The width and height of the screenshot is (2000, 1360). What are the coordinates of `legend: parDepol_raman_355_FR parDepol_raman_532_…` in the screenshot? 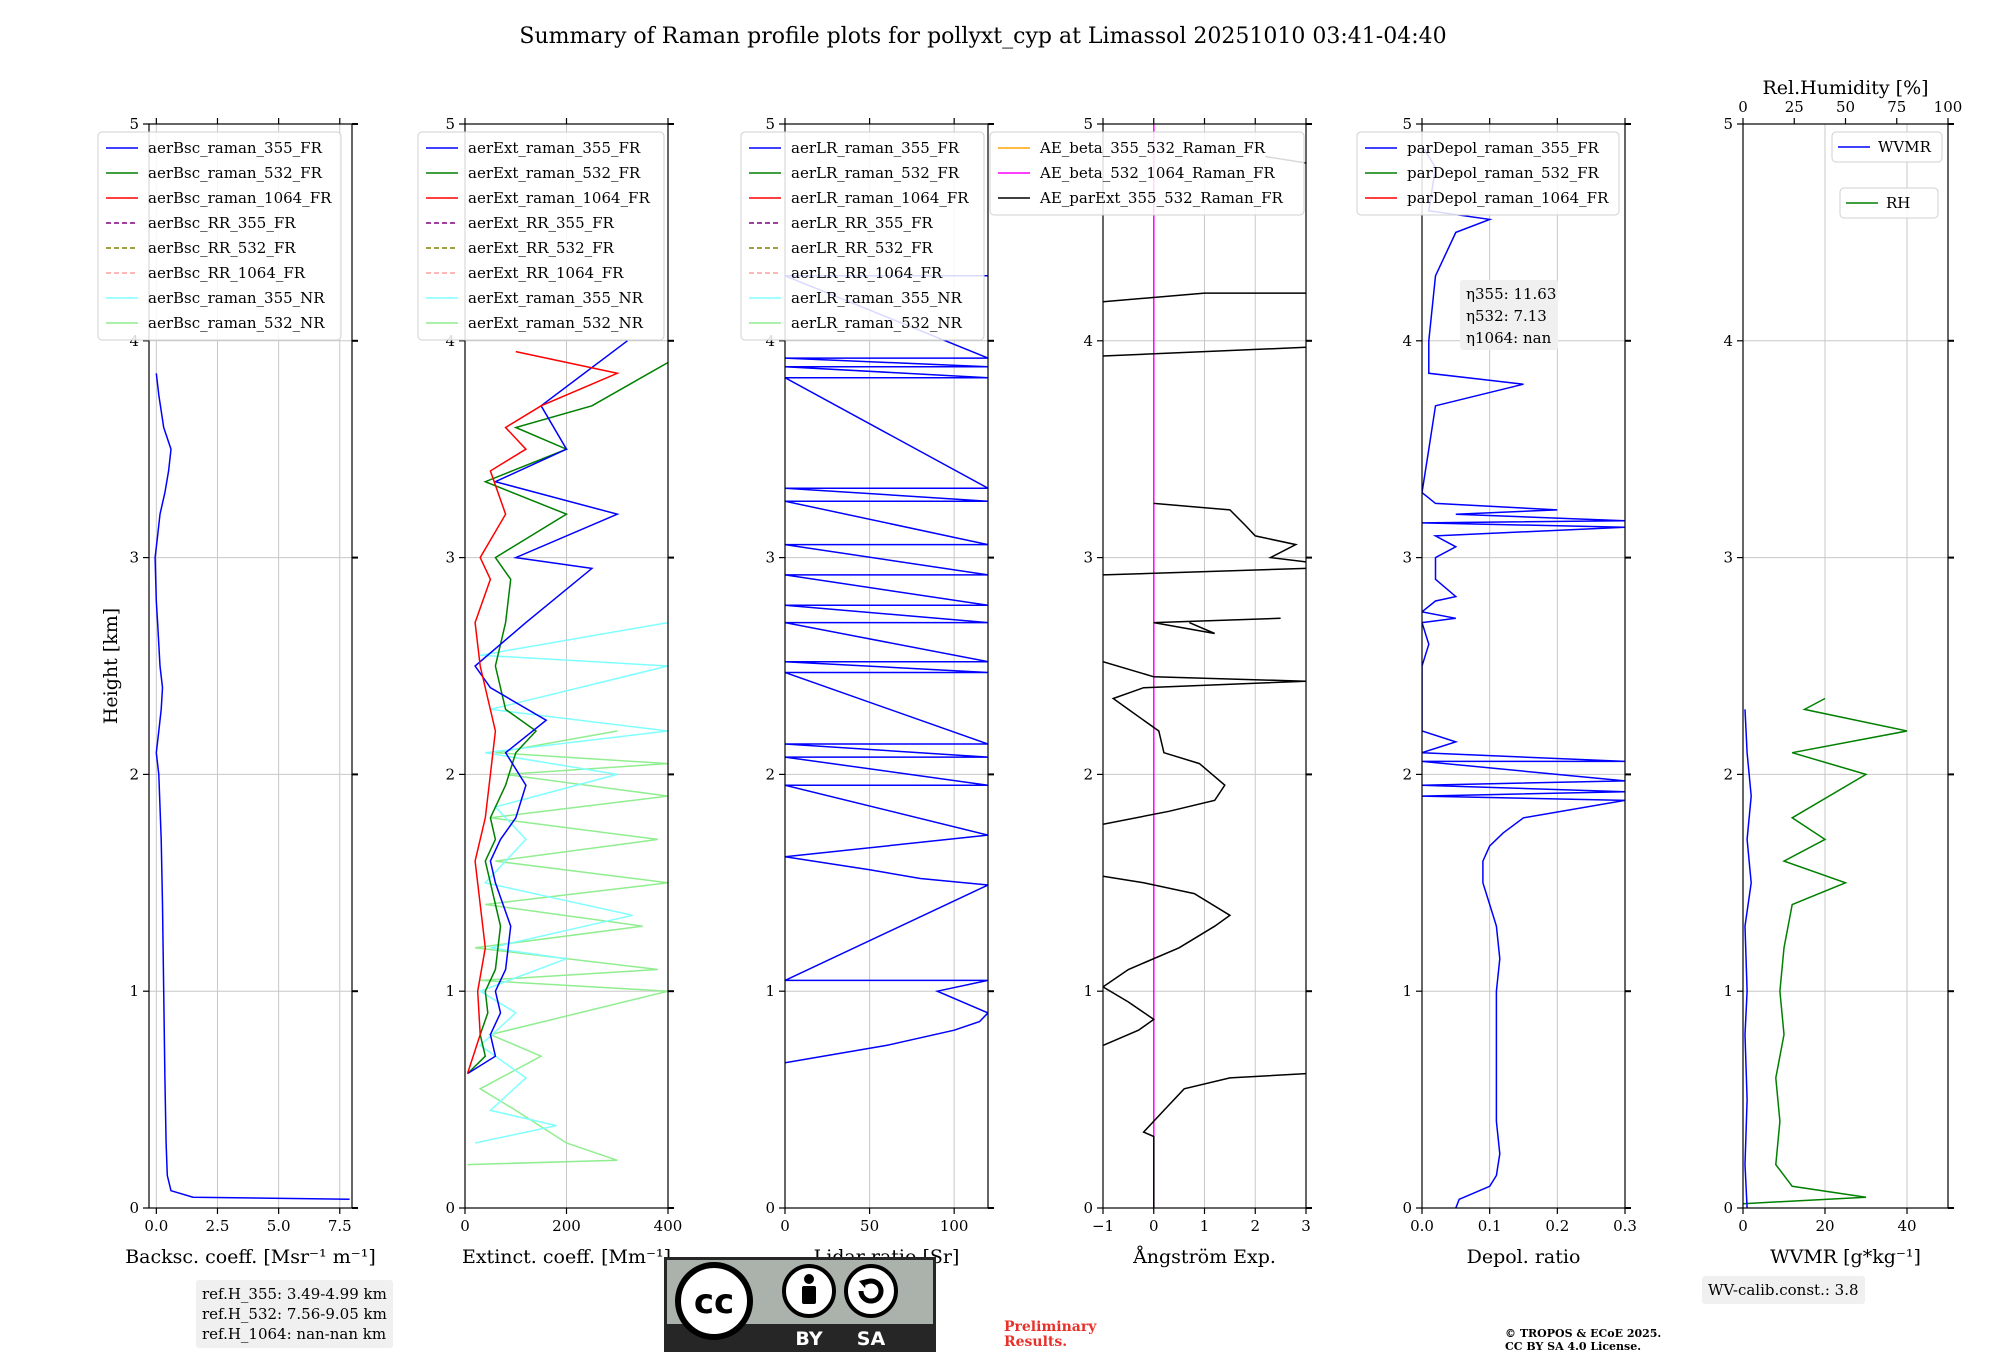 It's located at (1488, 173).